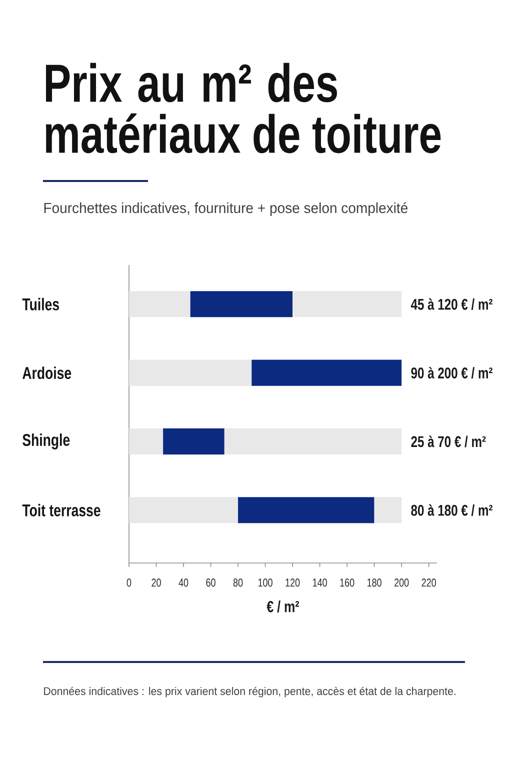 The width and height of the screenshot is (511, 768). What do you see at coordinates (226, 209) in the screenshot?
I see `chart-subtitle: Fourchettes indicatives, fourniture + pose selon complexité` at bounding box center [226, 209].